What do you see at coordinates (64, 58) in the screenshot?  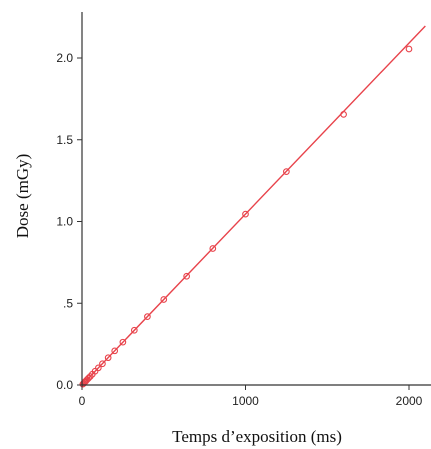 I see `y-tick-label: 2.0` at bounding box center [64, 58].